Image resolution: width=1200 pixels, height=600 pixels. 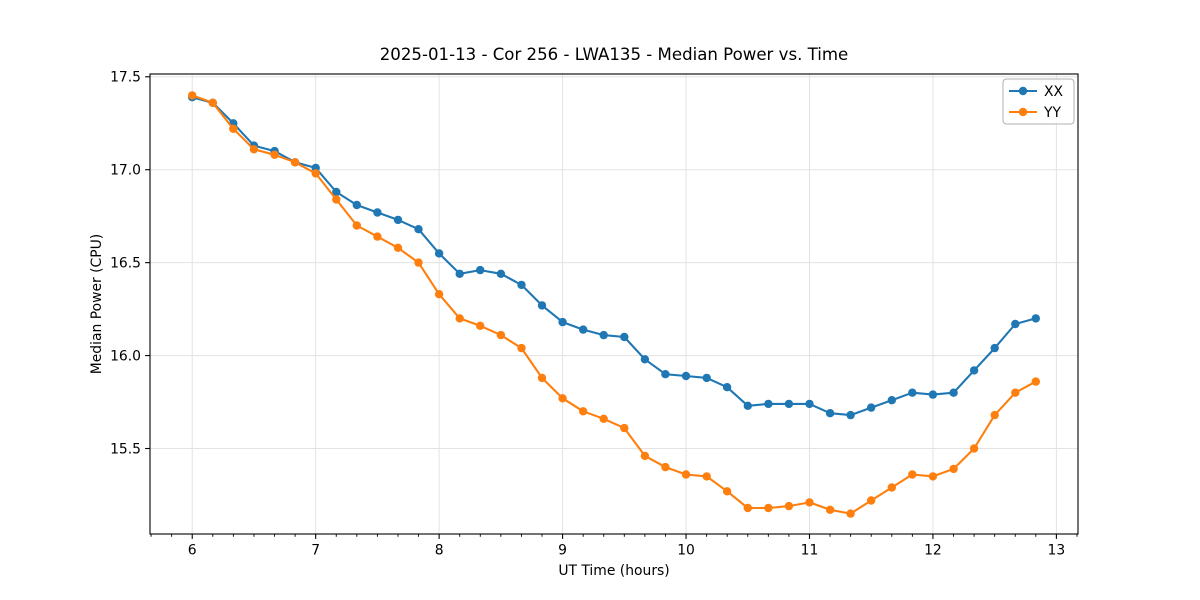 What do you see at coordinates (125, 449) in the screenshot?
I see `y-tick-label: 15.5` at bounding box center [125, 449].